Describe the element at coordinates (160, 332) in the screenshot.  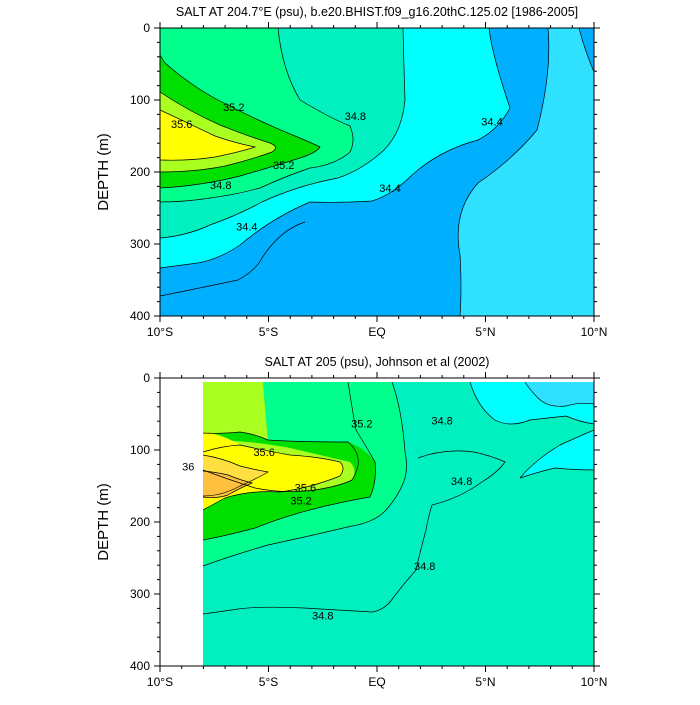
I see `top-x-tick-label: 10°S` at that location.